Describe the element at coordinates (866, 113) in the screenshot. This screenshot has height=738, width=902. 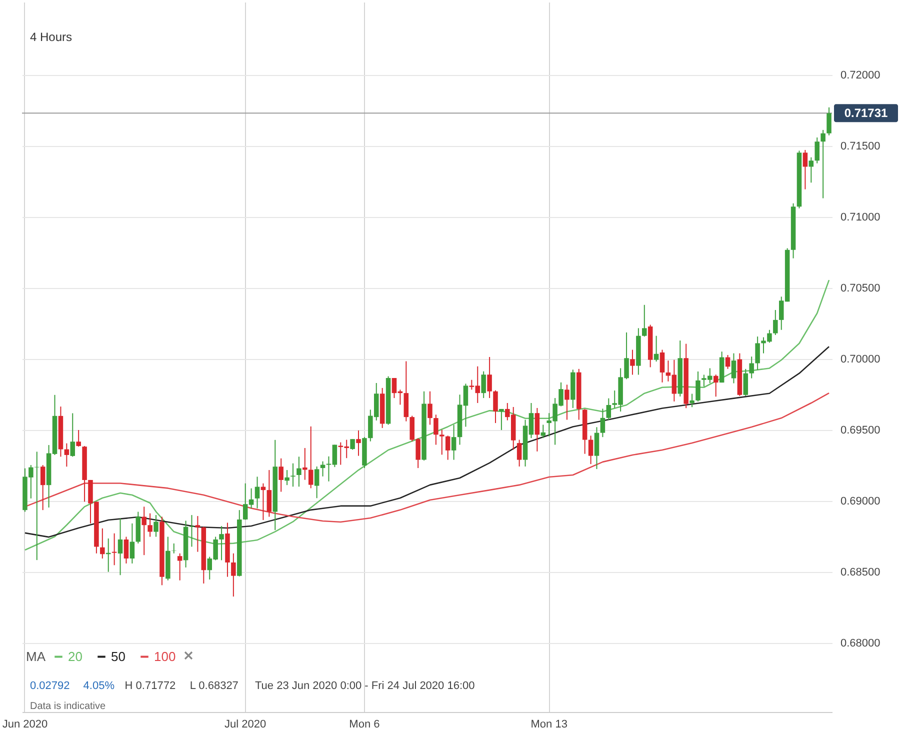
I see `ref-line-label: 0.71731` at that location.